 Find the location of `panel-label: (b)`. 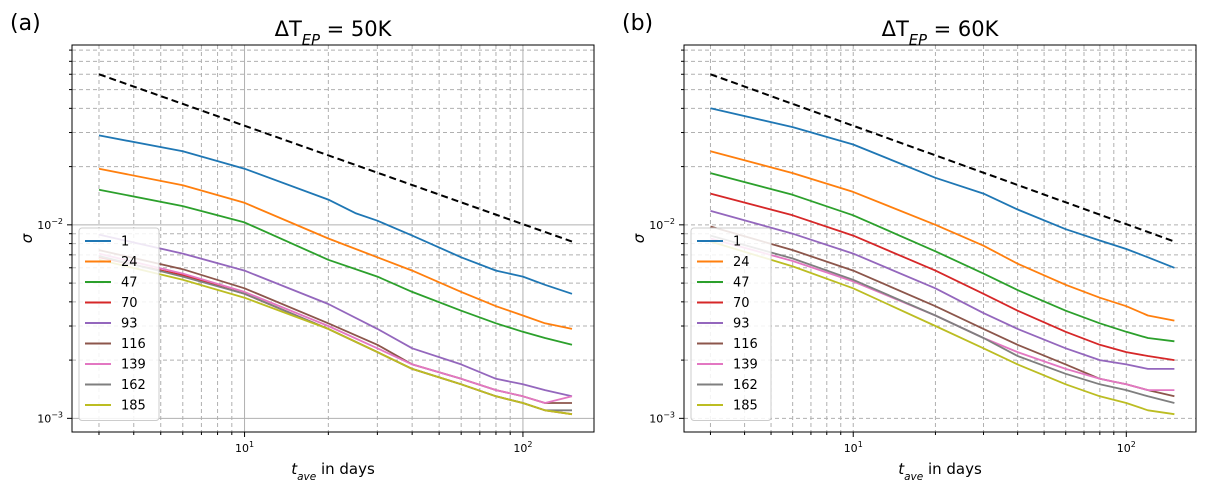

panel-label: (b) is located at coordinates (637, 23).